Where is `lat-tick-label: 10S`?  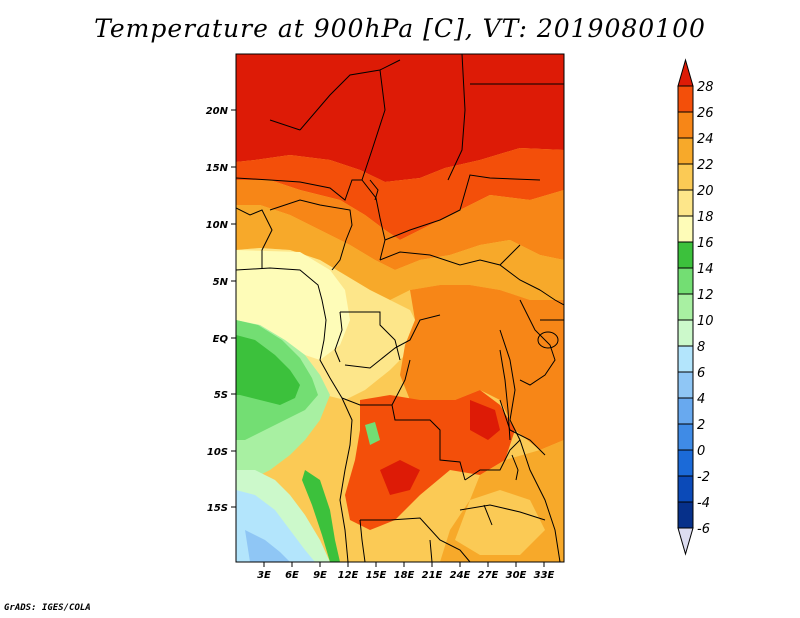 lat-tick-label: 10S is located at coordinates (217, 452).